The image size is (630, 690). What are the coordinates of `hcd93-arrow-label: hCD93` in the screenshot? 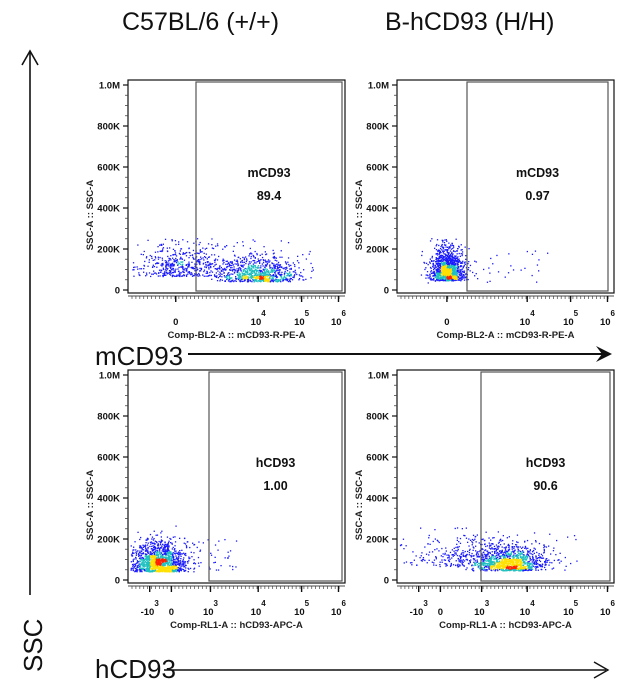 It's located at (135, 669).